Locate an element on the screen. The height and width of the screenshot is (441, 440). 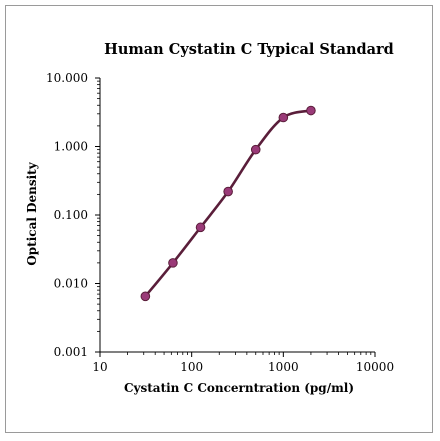
x-tick-label: 10 is located at coordinates (99, 367).